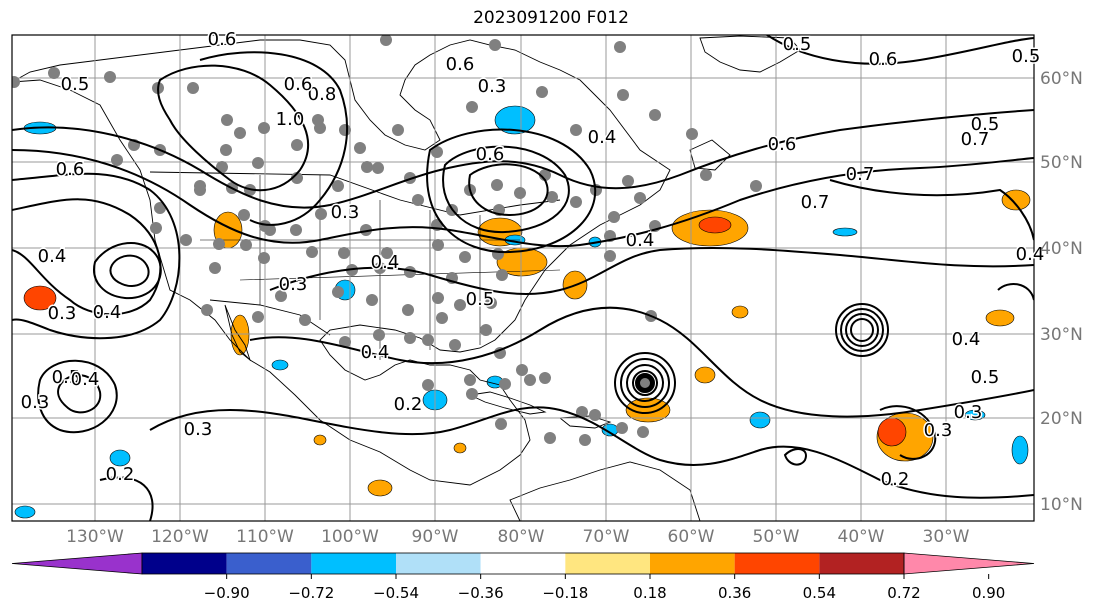 This screenshot has height=613, width=1102. I want to click on colorbar-frame, so click(523, 563).